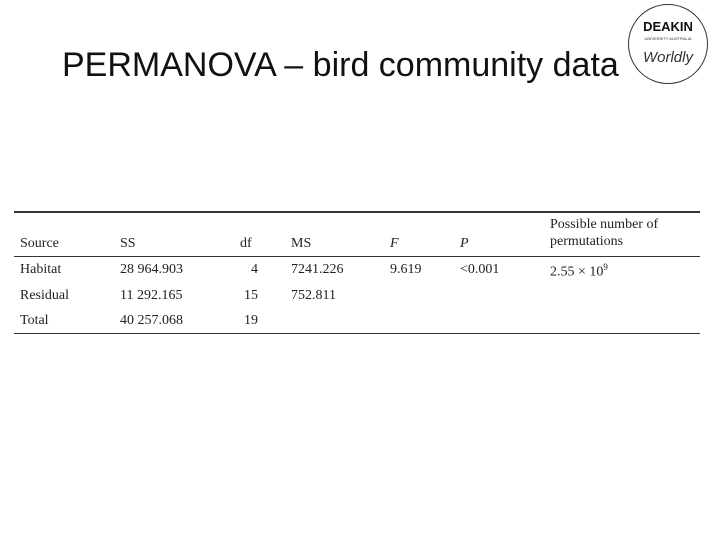 Image resolution: width=720 pixels, height=540 pixels. I want to click on table-bottom-rule, so click(357, 333).